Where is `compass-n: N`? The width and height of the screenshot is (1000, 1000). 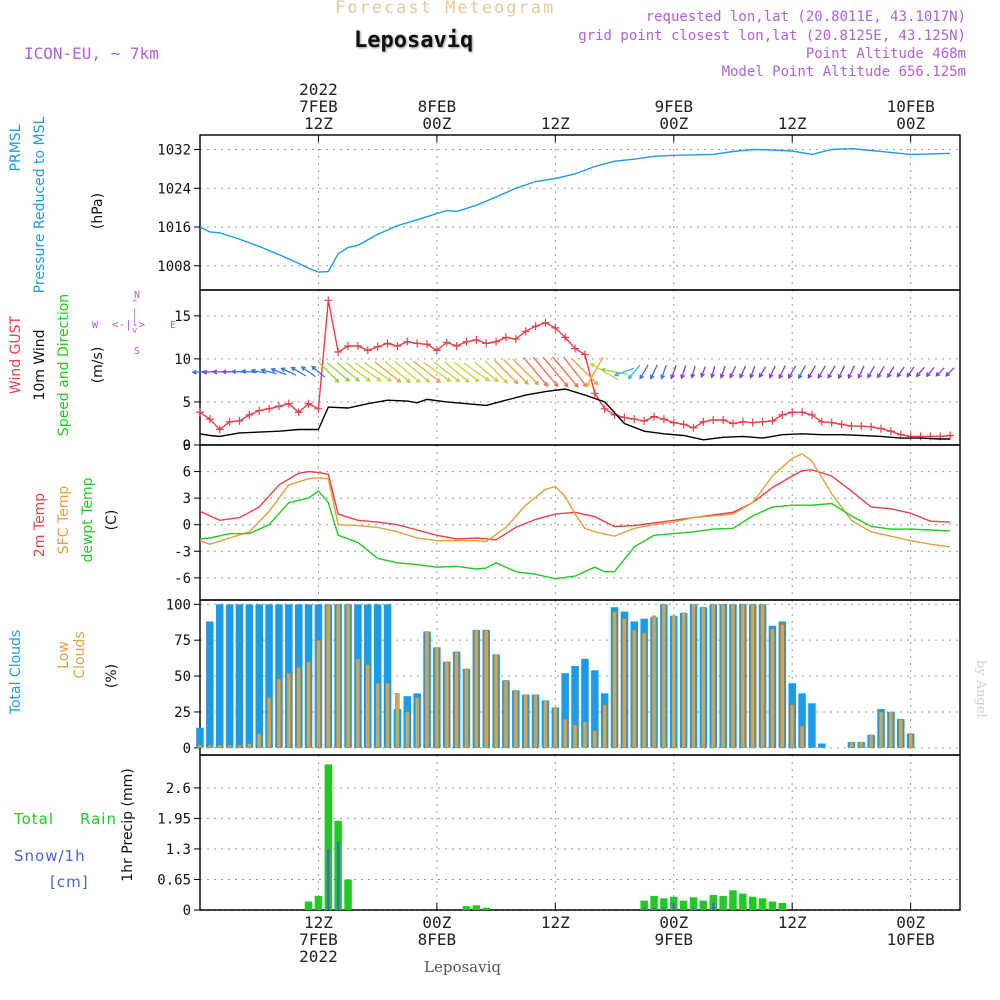 compass-n: N is located at coordinates (137, 295).